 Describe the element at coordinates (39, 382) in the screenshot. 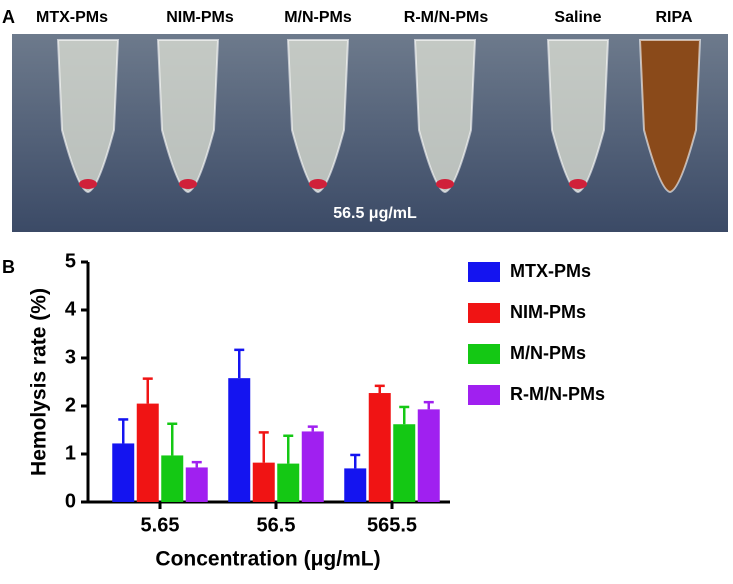

I see `y-axis-label: Hemolysis rate (%)` at that location.